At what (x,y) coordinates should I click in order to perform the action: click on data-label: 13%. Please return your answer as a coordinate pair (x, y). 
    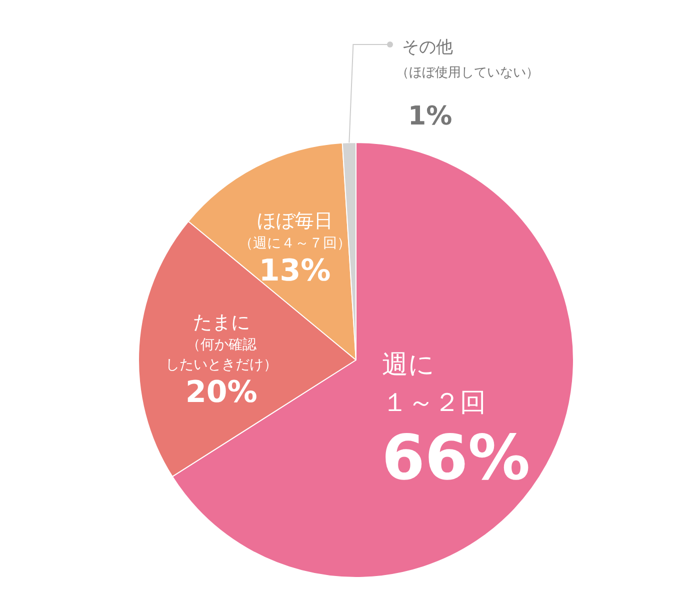
    Looking at the image, I should click on (294, 270).